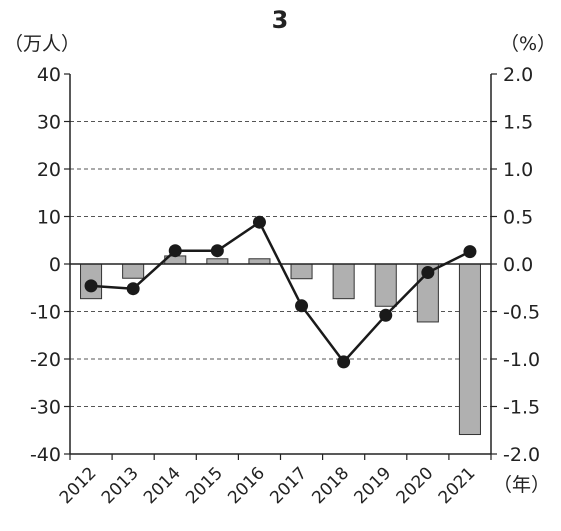 This screenshot has height=531, width=561. What do you see at coordinates (518, 123) in the screenshot?
I see `right-axis-tick-label: 1.5` at bounding box center [518, 123].